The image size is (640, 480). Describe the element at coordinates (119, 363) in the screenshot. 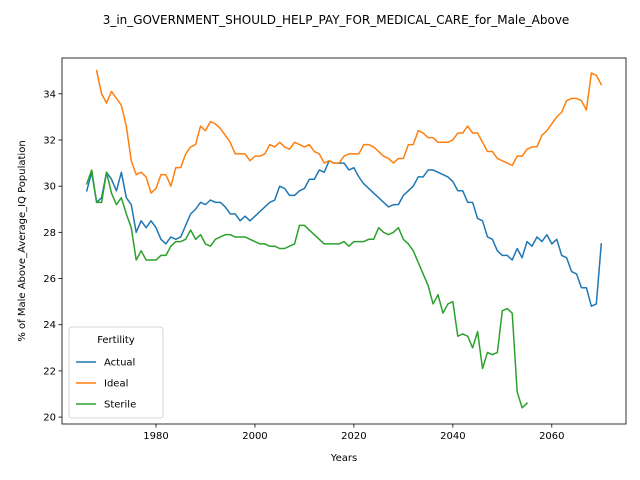

I see `legend-label-actual: Actual` at that location.